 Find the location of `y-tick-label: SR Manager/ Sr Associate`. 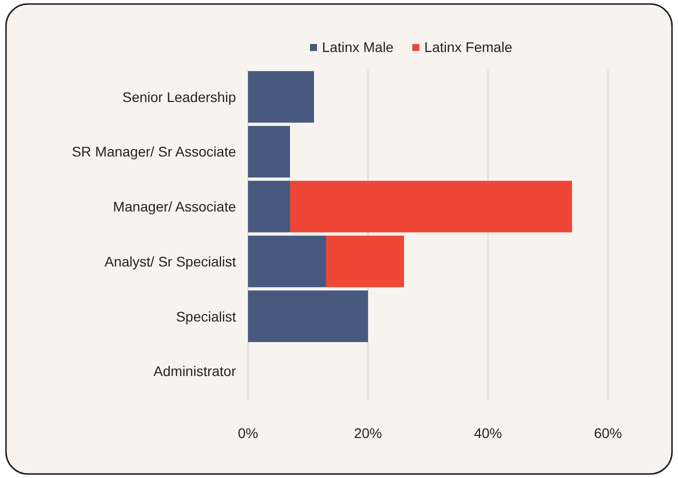

y-tick-label: SR Manager/ Sr Associate is located at coordinates (154, 152).